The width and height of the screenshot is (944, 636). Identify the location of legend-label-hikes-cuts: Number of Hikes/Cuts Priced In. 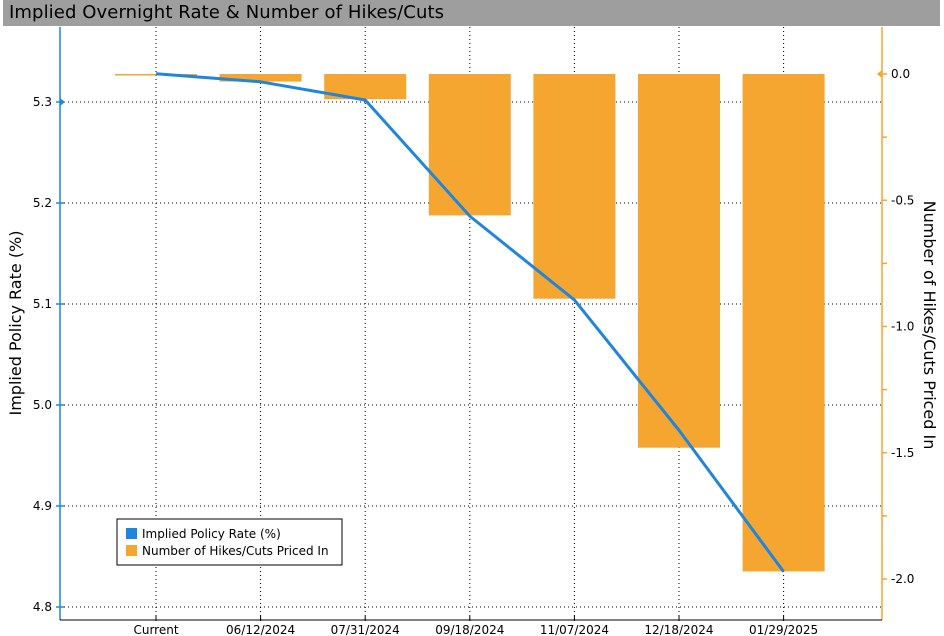
(235, 551).